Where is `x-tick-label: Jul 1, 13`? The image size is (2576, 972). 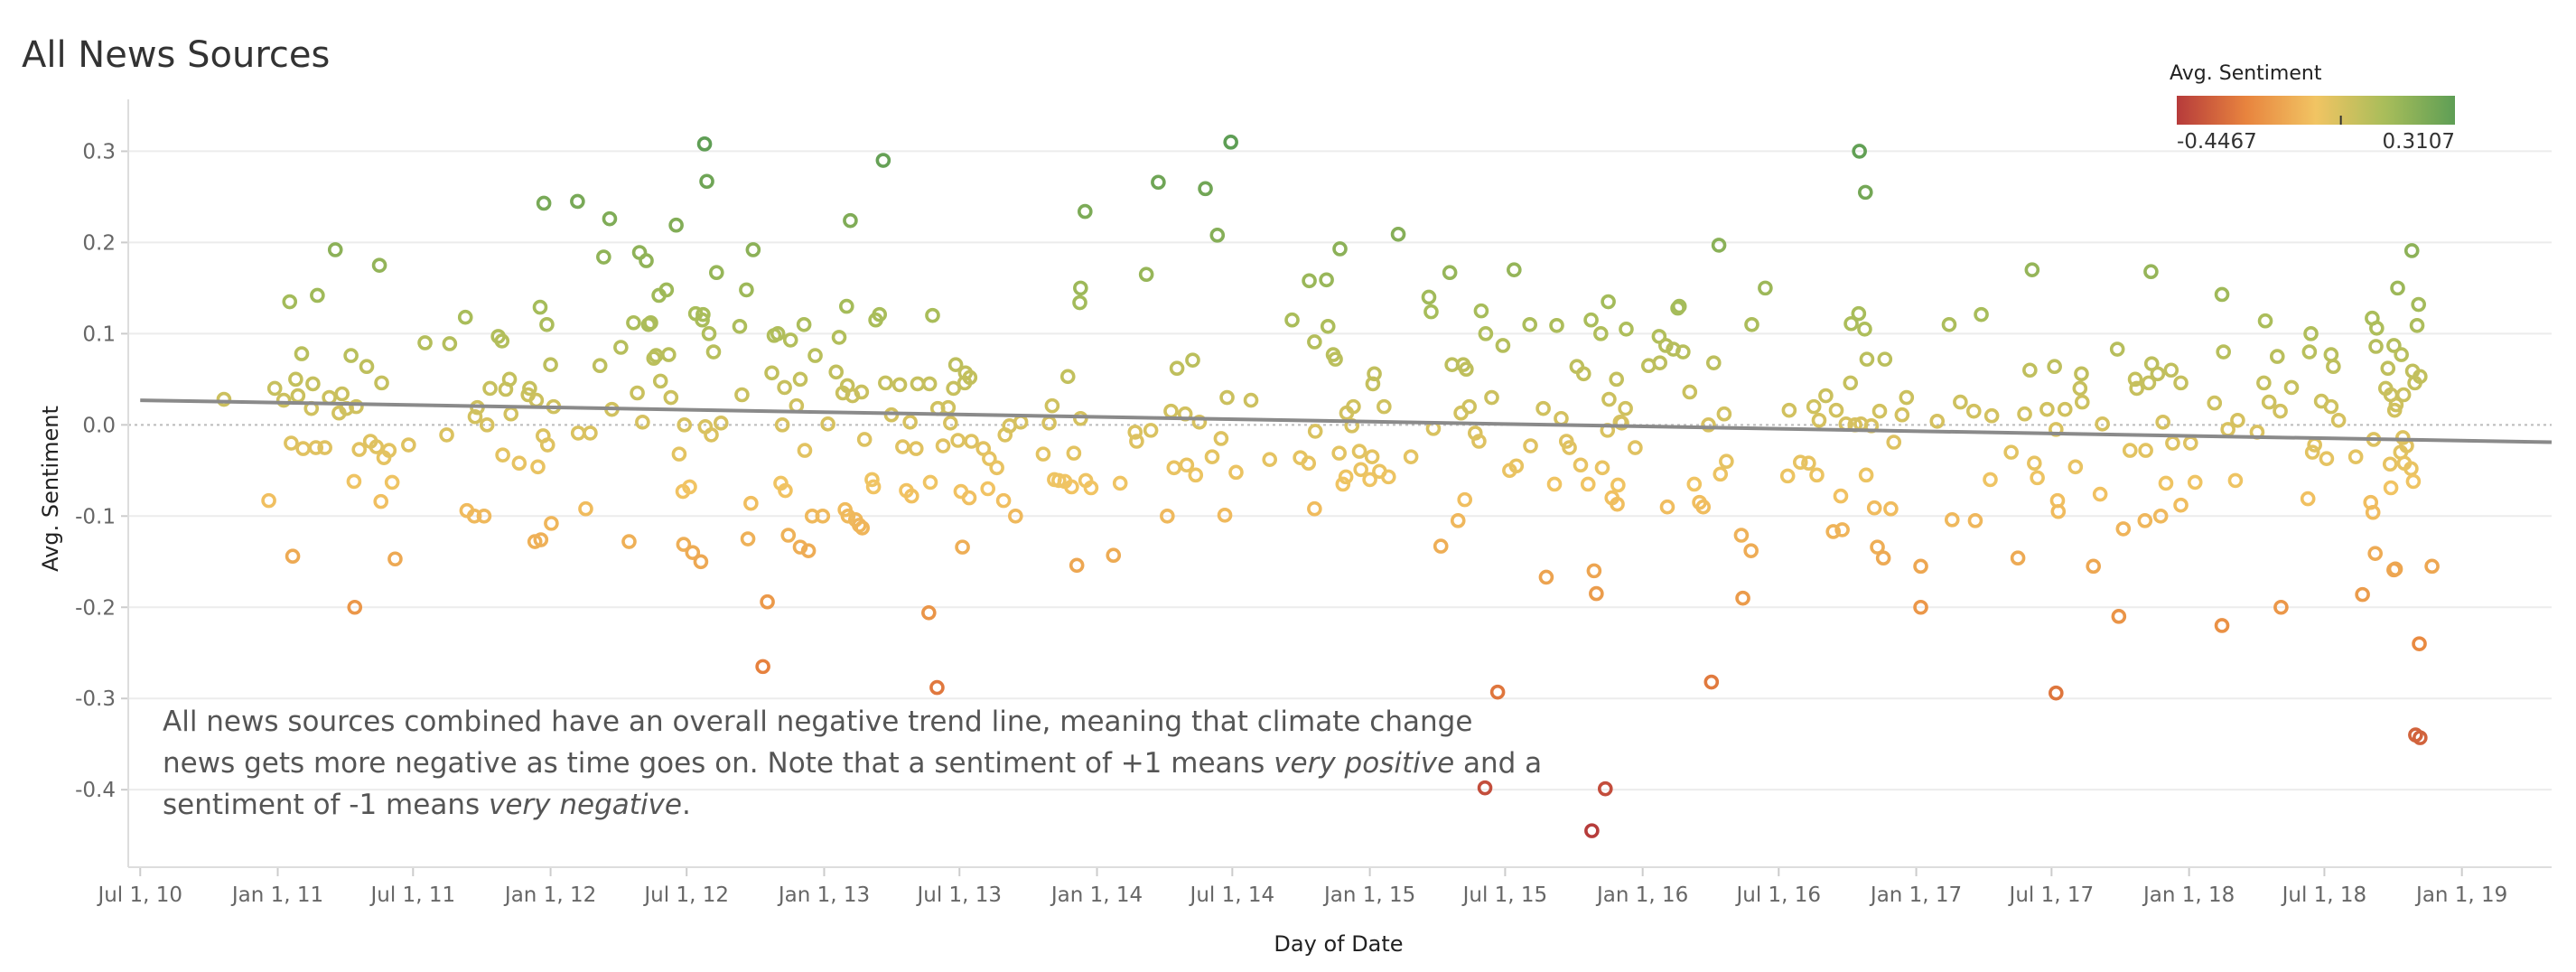 x-tick-label: Jul 1, 13 is located at coordinates (959, 895).